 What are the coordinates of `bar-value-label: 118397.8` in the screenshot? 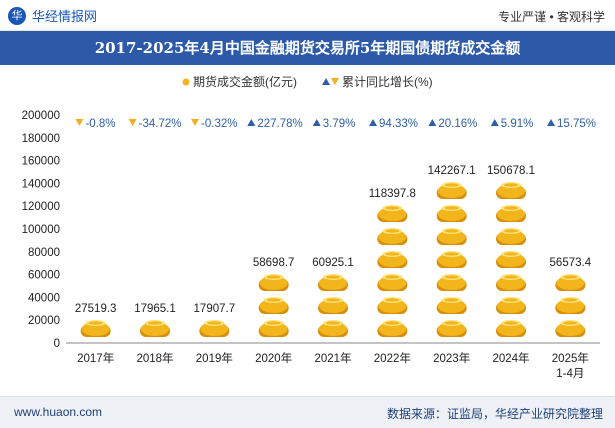 It's located at (392, 194).